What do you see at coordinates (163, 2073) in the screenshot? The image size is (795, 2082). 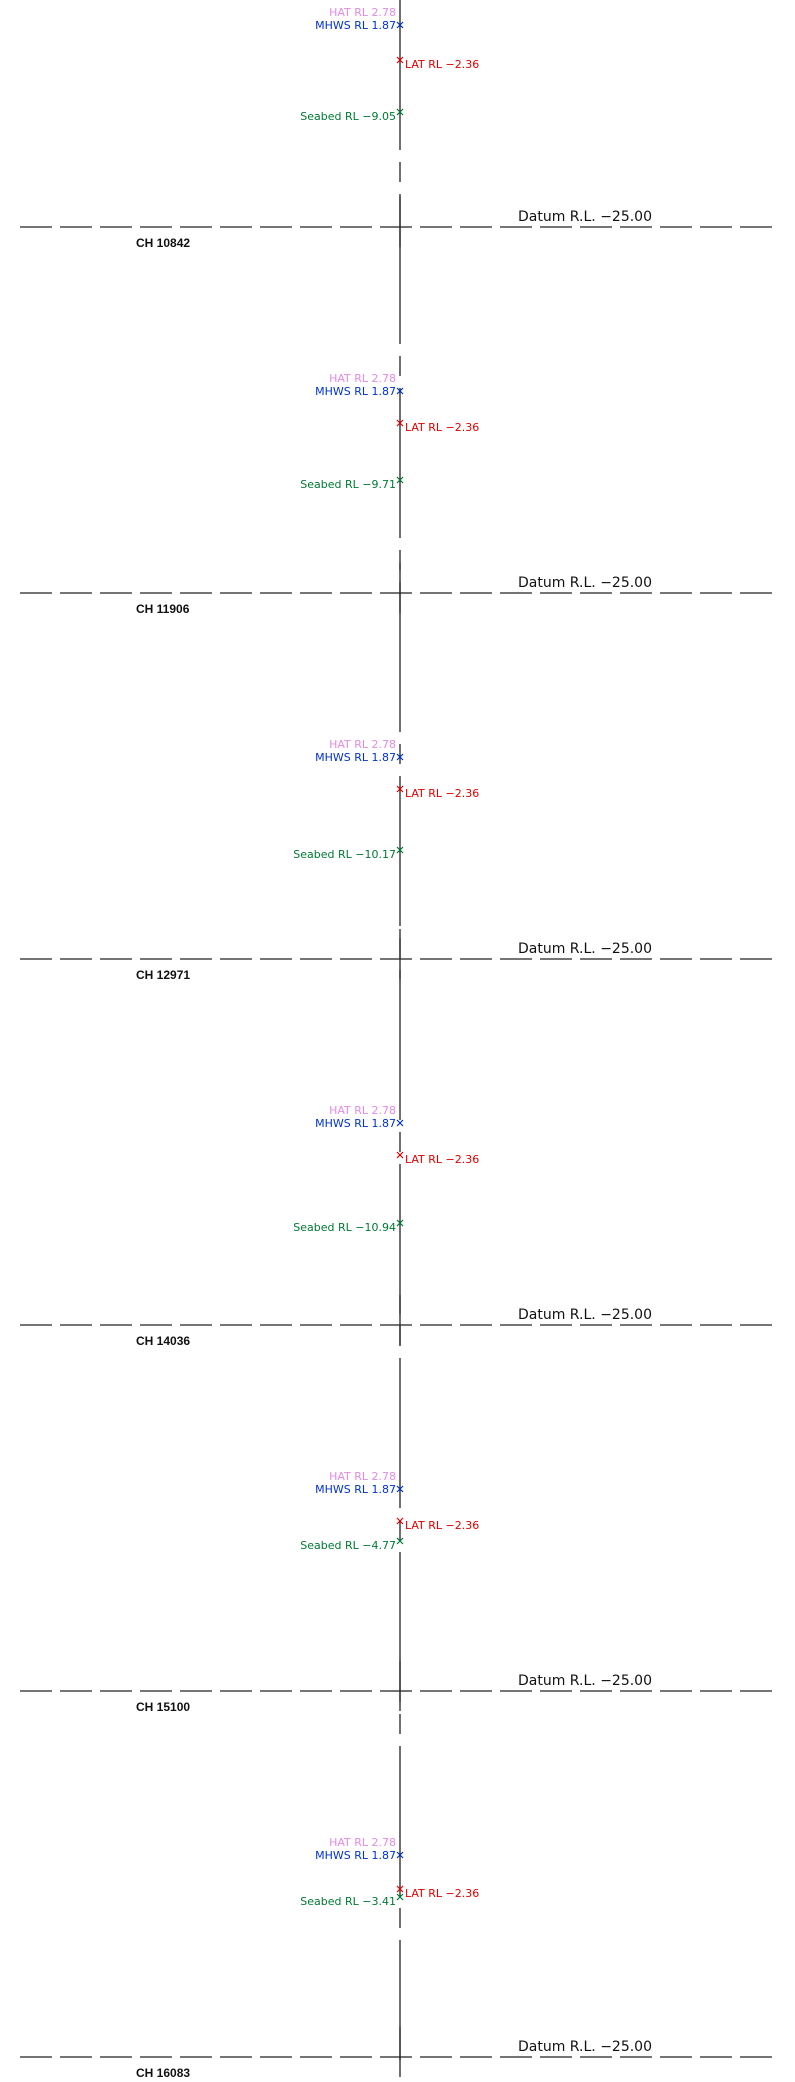 I see `chainage-label: CH 16083` at bounding box center [163, 2073].